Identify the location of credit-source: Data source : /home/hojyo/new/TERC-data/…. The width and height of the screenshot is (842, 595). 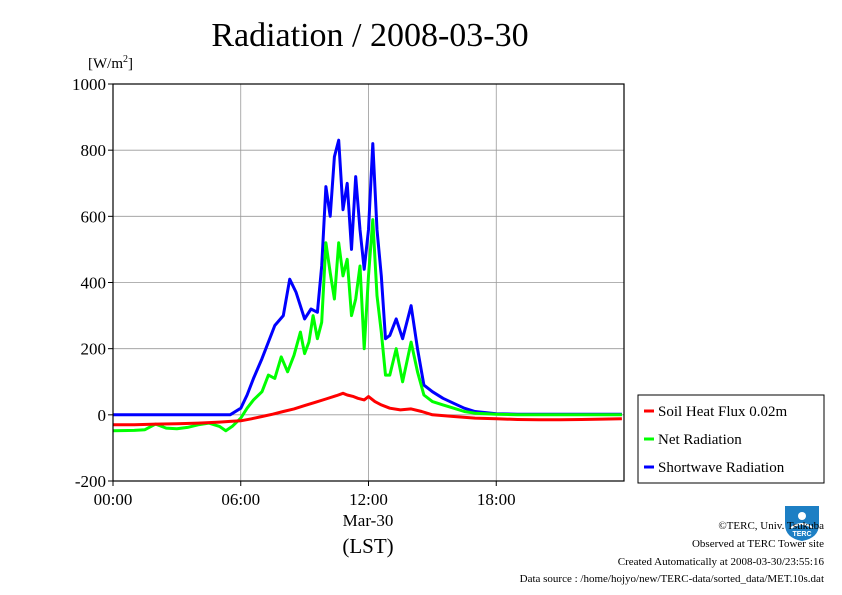
(671, 579).